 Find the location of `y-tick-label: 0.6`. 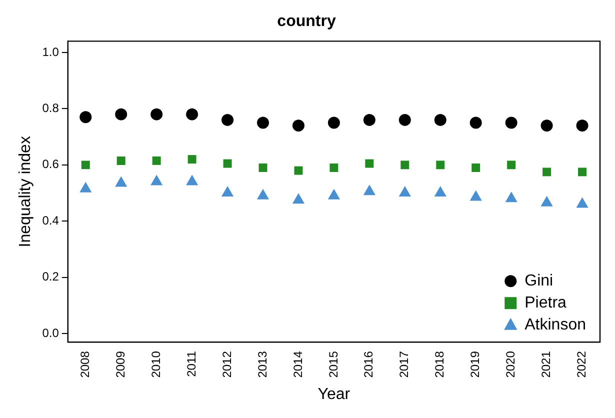

y-tick-label: 0.6 is located at coordinates (51, 164).